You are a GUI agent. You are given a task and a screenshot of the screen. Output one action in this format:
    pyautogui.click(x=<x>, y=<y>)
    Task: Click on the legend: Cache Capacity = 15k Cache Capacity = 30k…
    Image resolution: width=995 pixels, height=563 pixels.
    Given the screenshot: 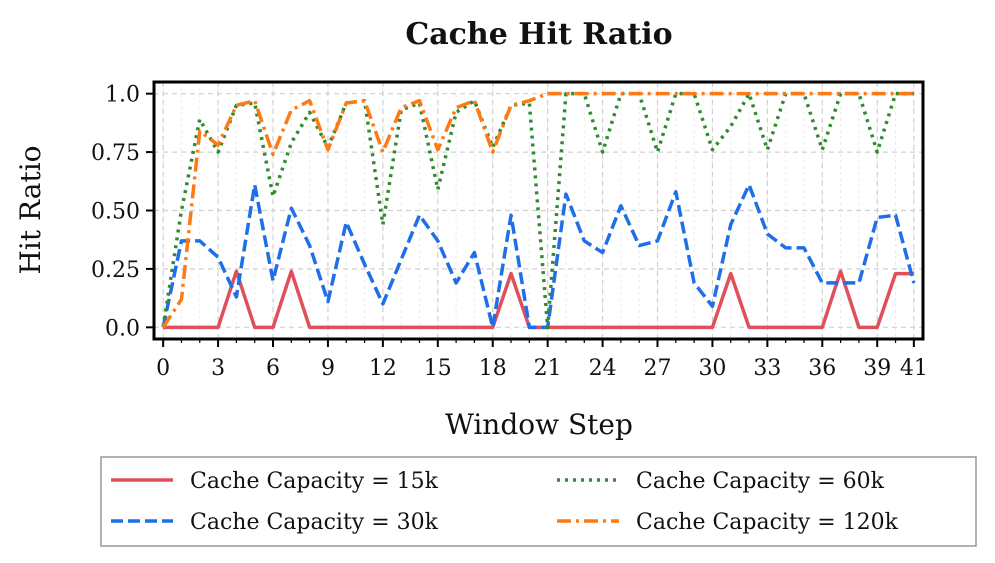 What is the action you would take?
    pyautogui.click(x=538, y=501)
    